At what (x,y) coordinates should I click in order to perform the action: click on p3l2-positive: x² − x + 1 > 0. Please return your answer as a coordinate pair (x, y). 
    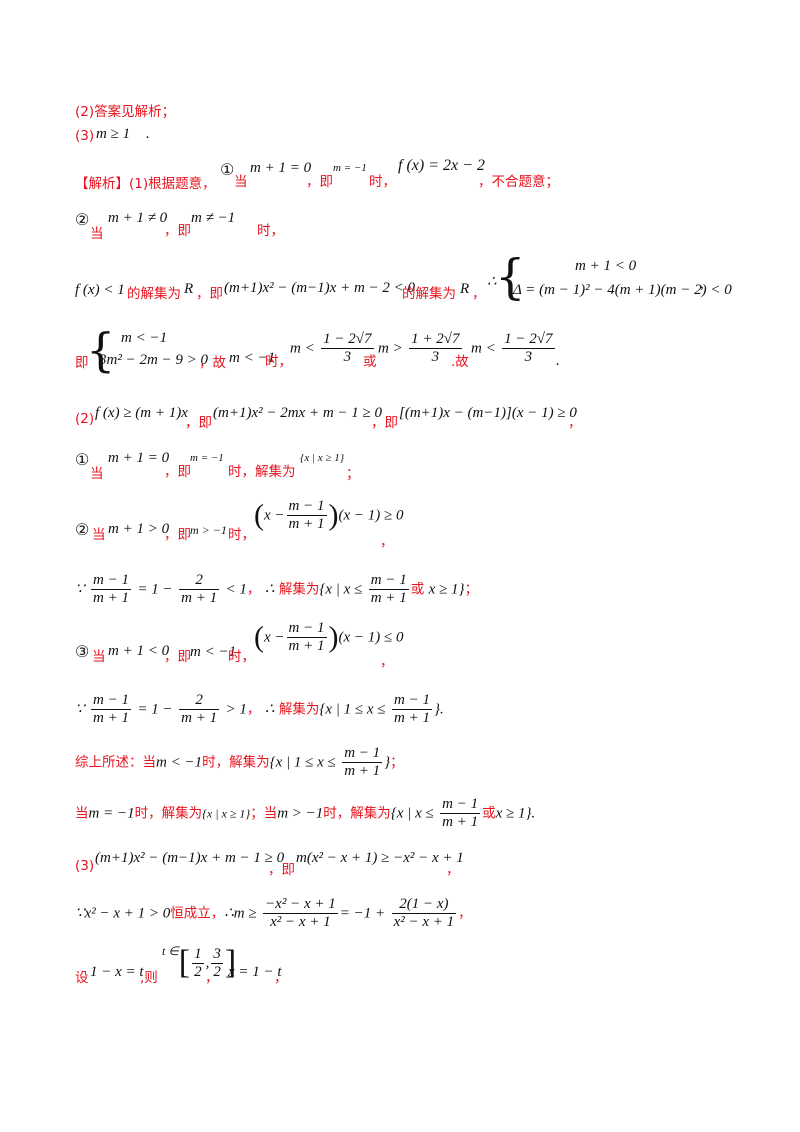
    Looking at the image, I should click on (127, 913).